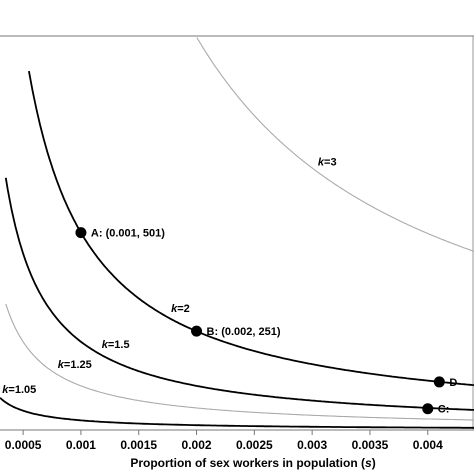 The height and width of the screenshot is (474, 474). What do you see at coordinates (428, 409) in the screenshot?
I see `point-c` at bounding box center [428, 409].